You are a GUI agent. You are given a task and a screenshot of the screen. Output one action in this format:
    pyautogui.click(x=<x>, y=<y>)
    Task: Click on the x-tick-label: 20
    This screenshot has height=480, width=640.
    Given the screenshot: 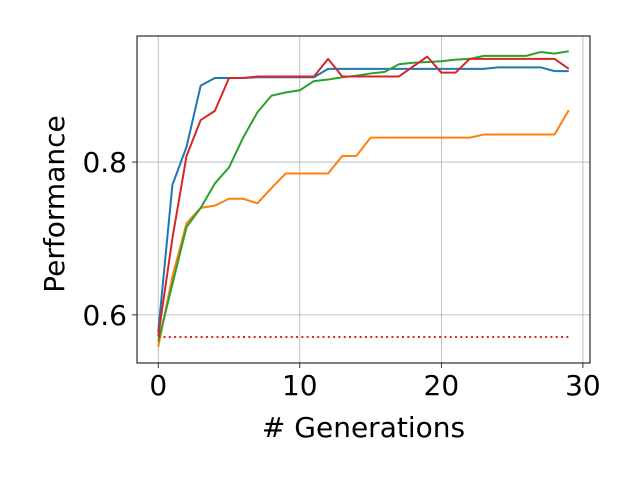 What is the action you would take?
    pyautogui.click(x=442, y=385)
    